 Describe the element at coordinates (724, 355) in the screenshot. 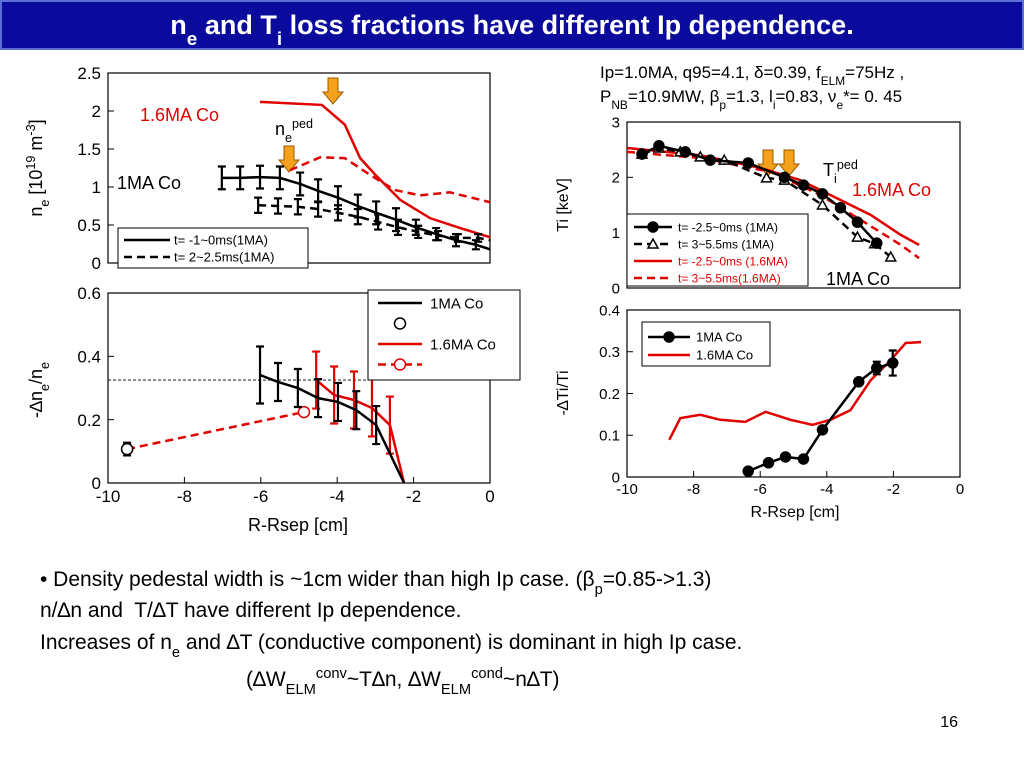

I see `legend-label: 1.6MA Co` at that location.